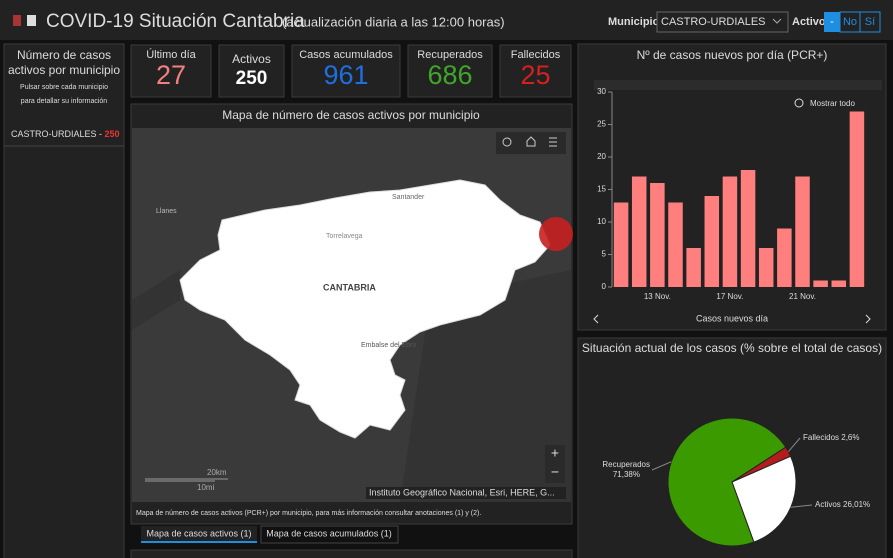 This screenshot has width=893, height=558. Describe the element at coordinates (596, 319) in the screenshot. I see `scroll-left` at that location.